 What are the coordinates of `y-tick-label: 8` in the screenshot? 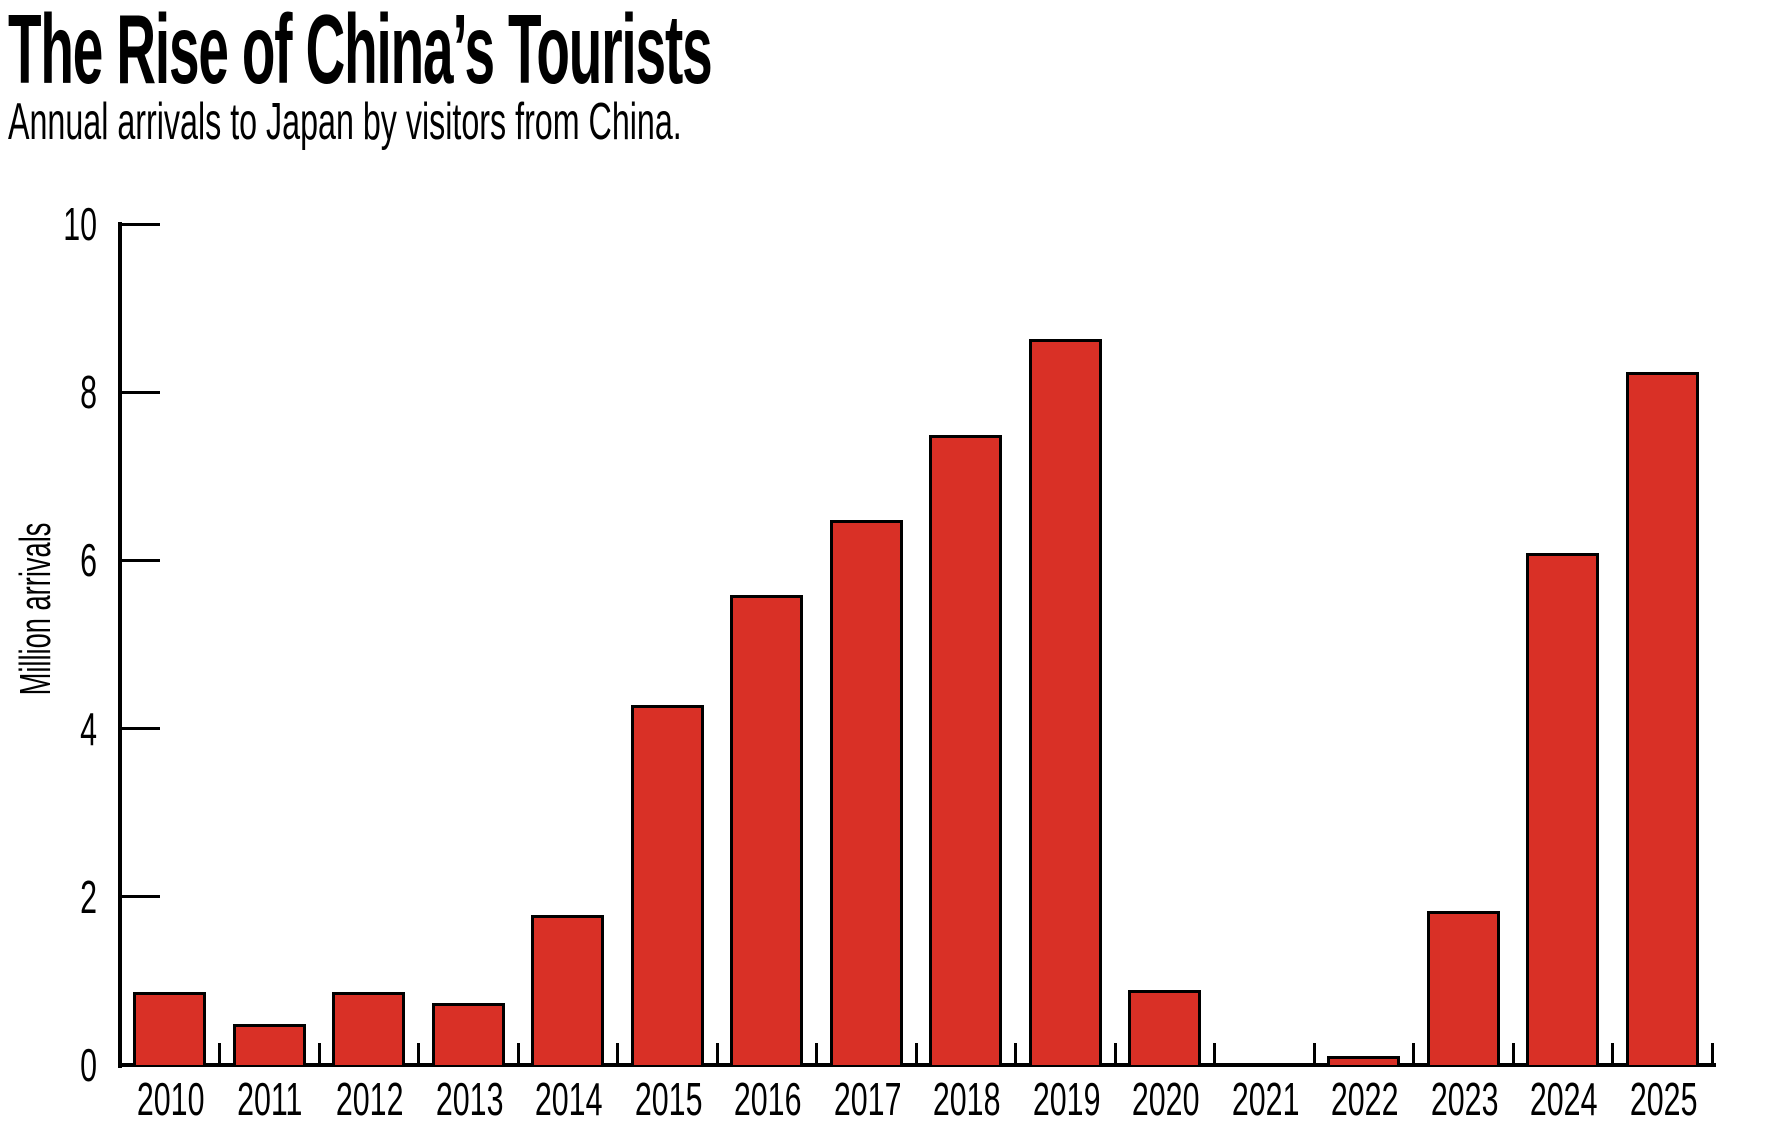 It's located at (88, 392).